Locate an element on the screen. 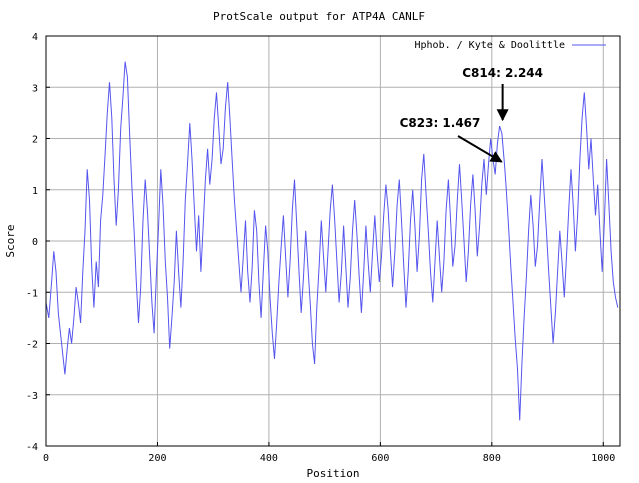 The width and height of the screenshot is (639, 483). y-tick-label: -4 is located at coordinates (32, 447).